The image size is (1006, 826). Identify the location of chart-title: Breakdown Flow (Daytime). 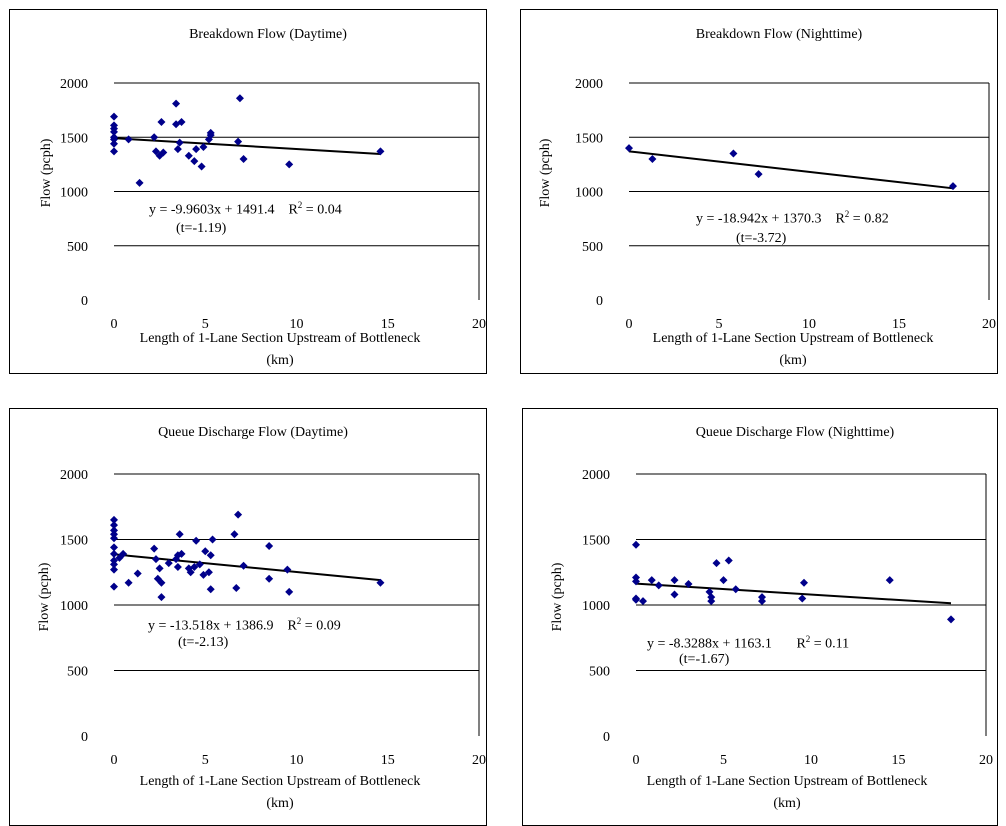
(268, 34).